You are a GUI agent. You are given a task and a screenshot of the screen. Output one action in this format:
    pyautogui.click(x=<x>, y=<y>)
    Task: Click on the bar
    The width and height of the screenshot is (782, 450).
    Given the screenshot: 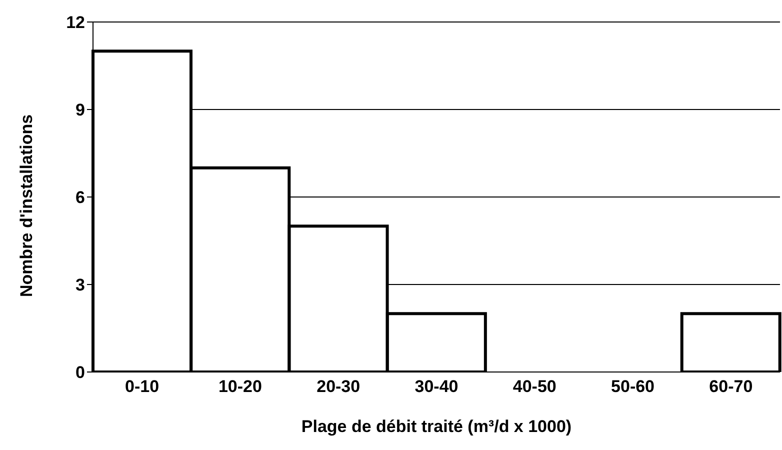 What is the action you would take?
    pyautogui.click(x=731, y=342)
    